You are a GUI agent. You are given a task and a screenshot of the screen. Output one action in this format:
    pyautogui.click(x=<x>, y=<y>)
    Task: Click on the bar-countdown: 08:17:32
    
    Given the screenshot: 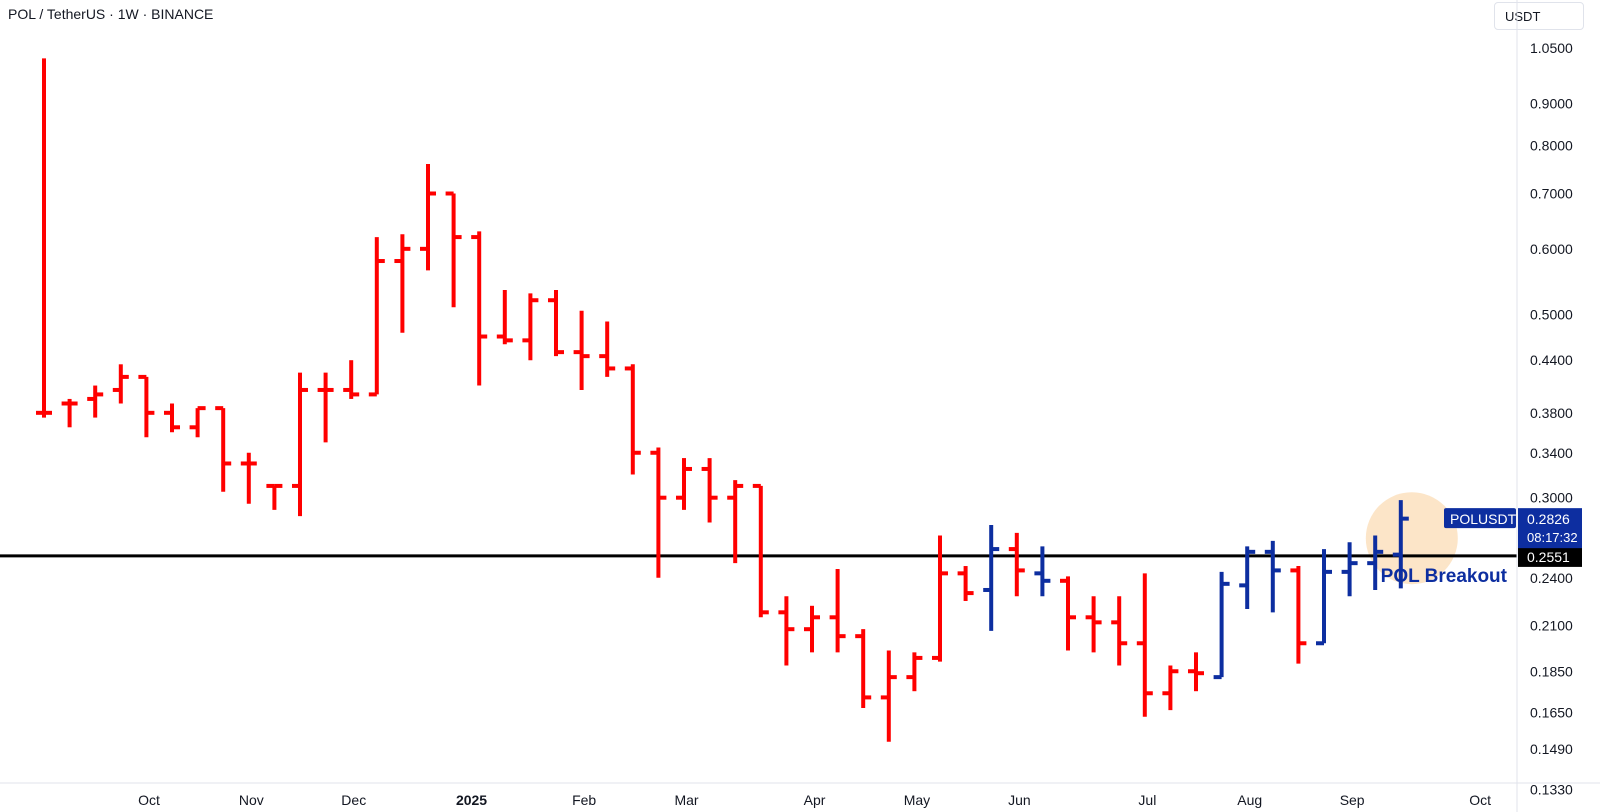 What is the action you would take?
    pyautogui.click(x=1552, y=537)
    